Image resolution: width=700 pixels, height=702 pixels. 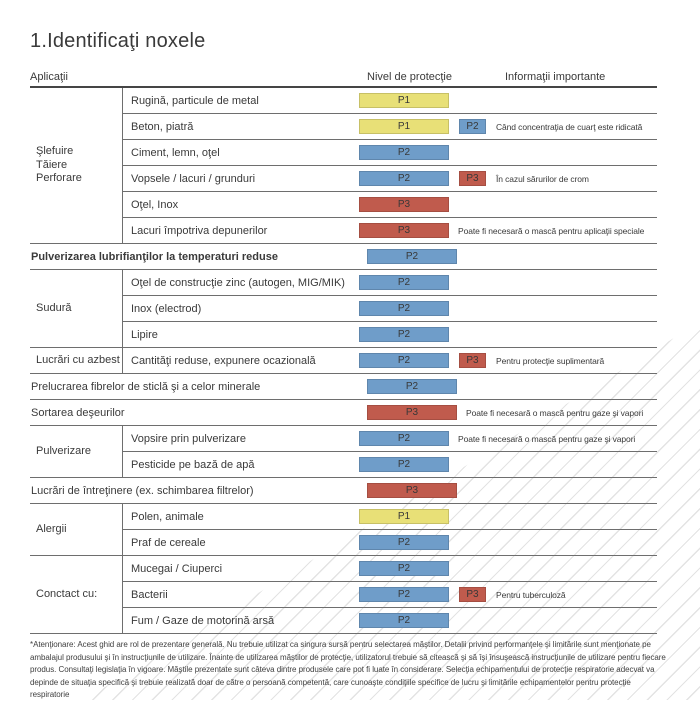 I want to click on group-label-line: Alergii, so click(x=51, y=528).